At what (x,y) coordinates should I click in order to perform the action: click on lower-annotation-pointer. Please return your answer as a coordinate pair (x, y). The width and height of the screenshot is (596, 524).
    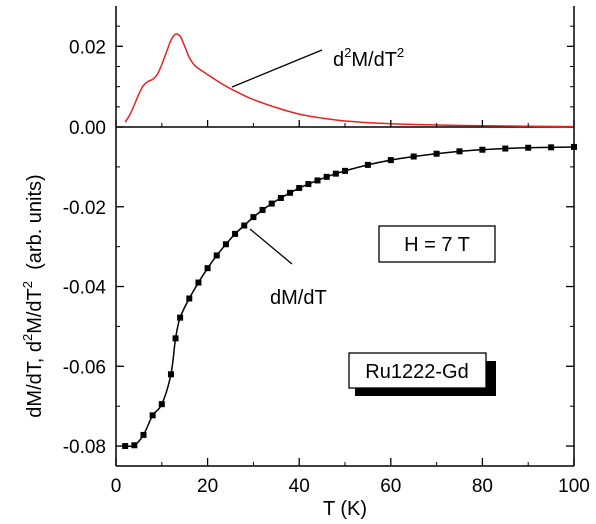
    Looking at the image, I should click on (271, 246).